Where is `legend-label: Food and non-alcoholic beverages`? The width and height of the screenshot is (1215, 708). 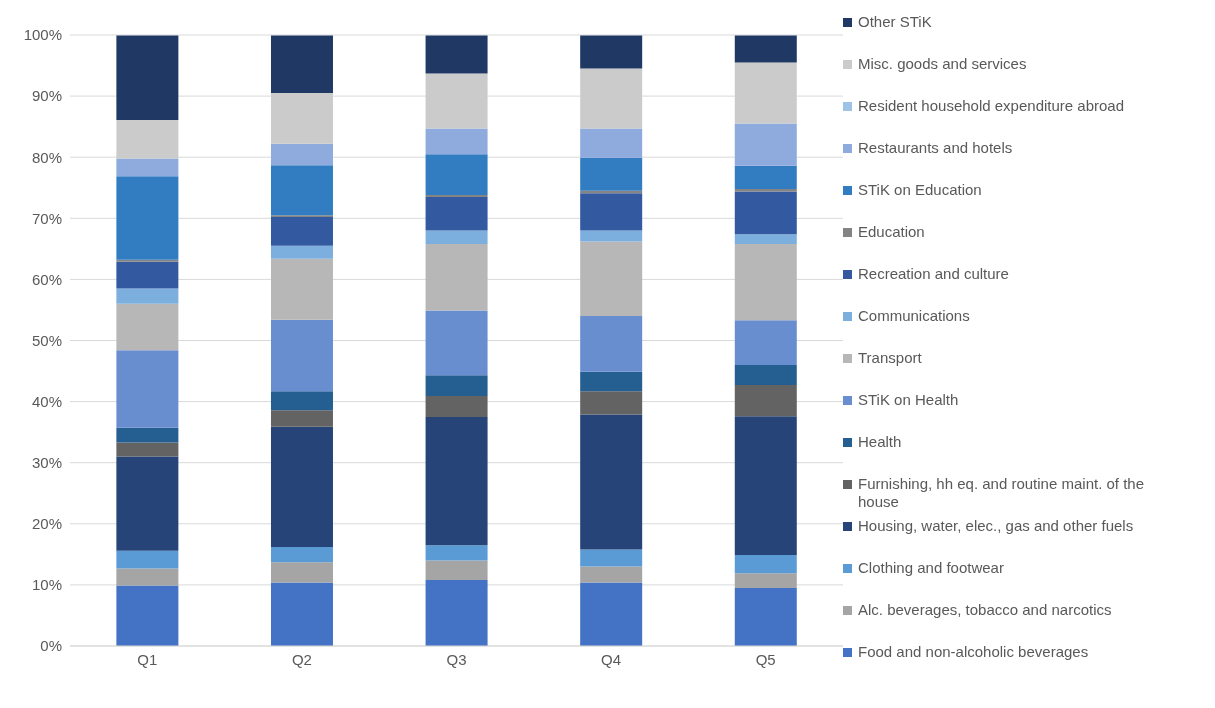 legend-label: Food and non-alcoholic beverages is located at coordinates (973, 652).